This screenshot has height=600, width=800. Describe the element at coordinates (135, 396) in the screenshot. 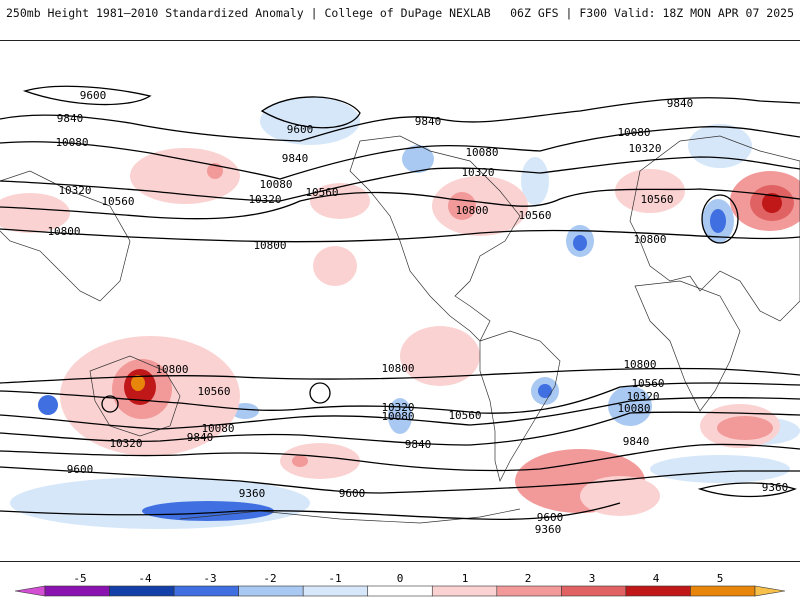

I see `australia-coast` at that location.